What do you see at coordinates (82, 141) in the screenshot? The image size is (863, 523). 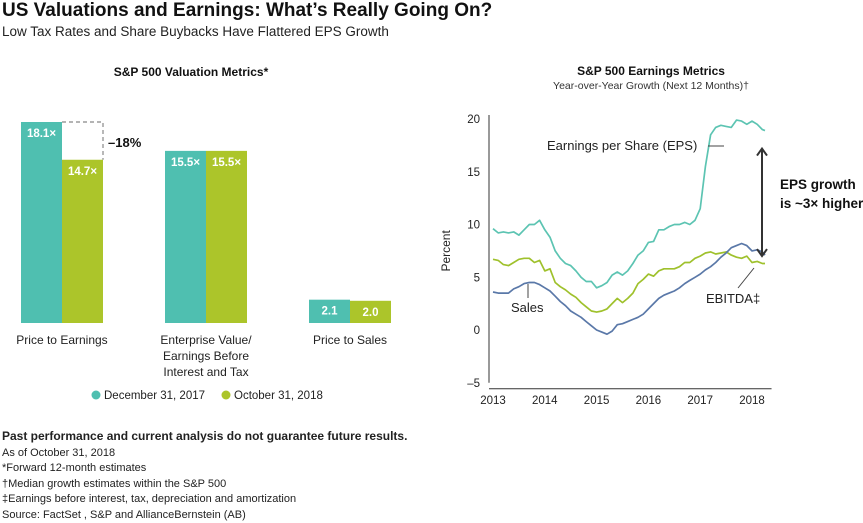 I see `drop-outline` at bounding box center [82, 141].